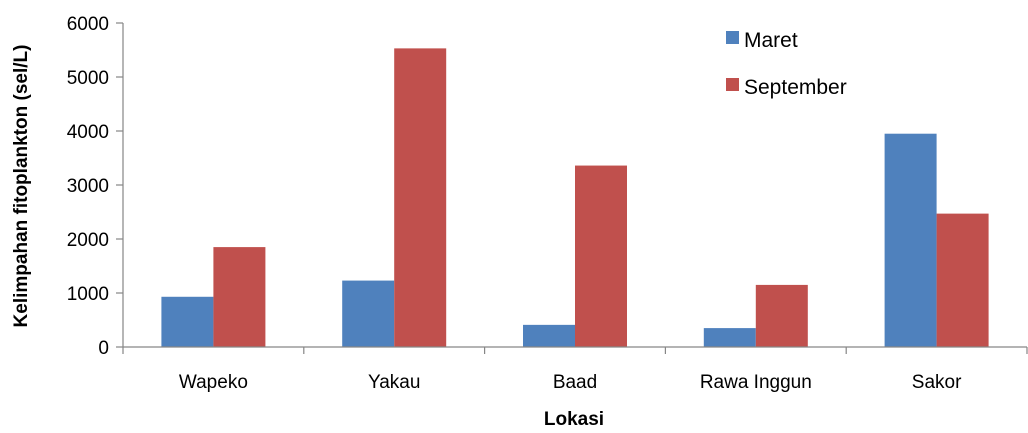  What do you see at coordinates (795, 87) in the screenshot?
I see `legend-label: September` at bounding box center [795, 87].